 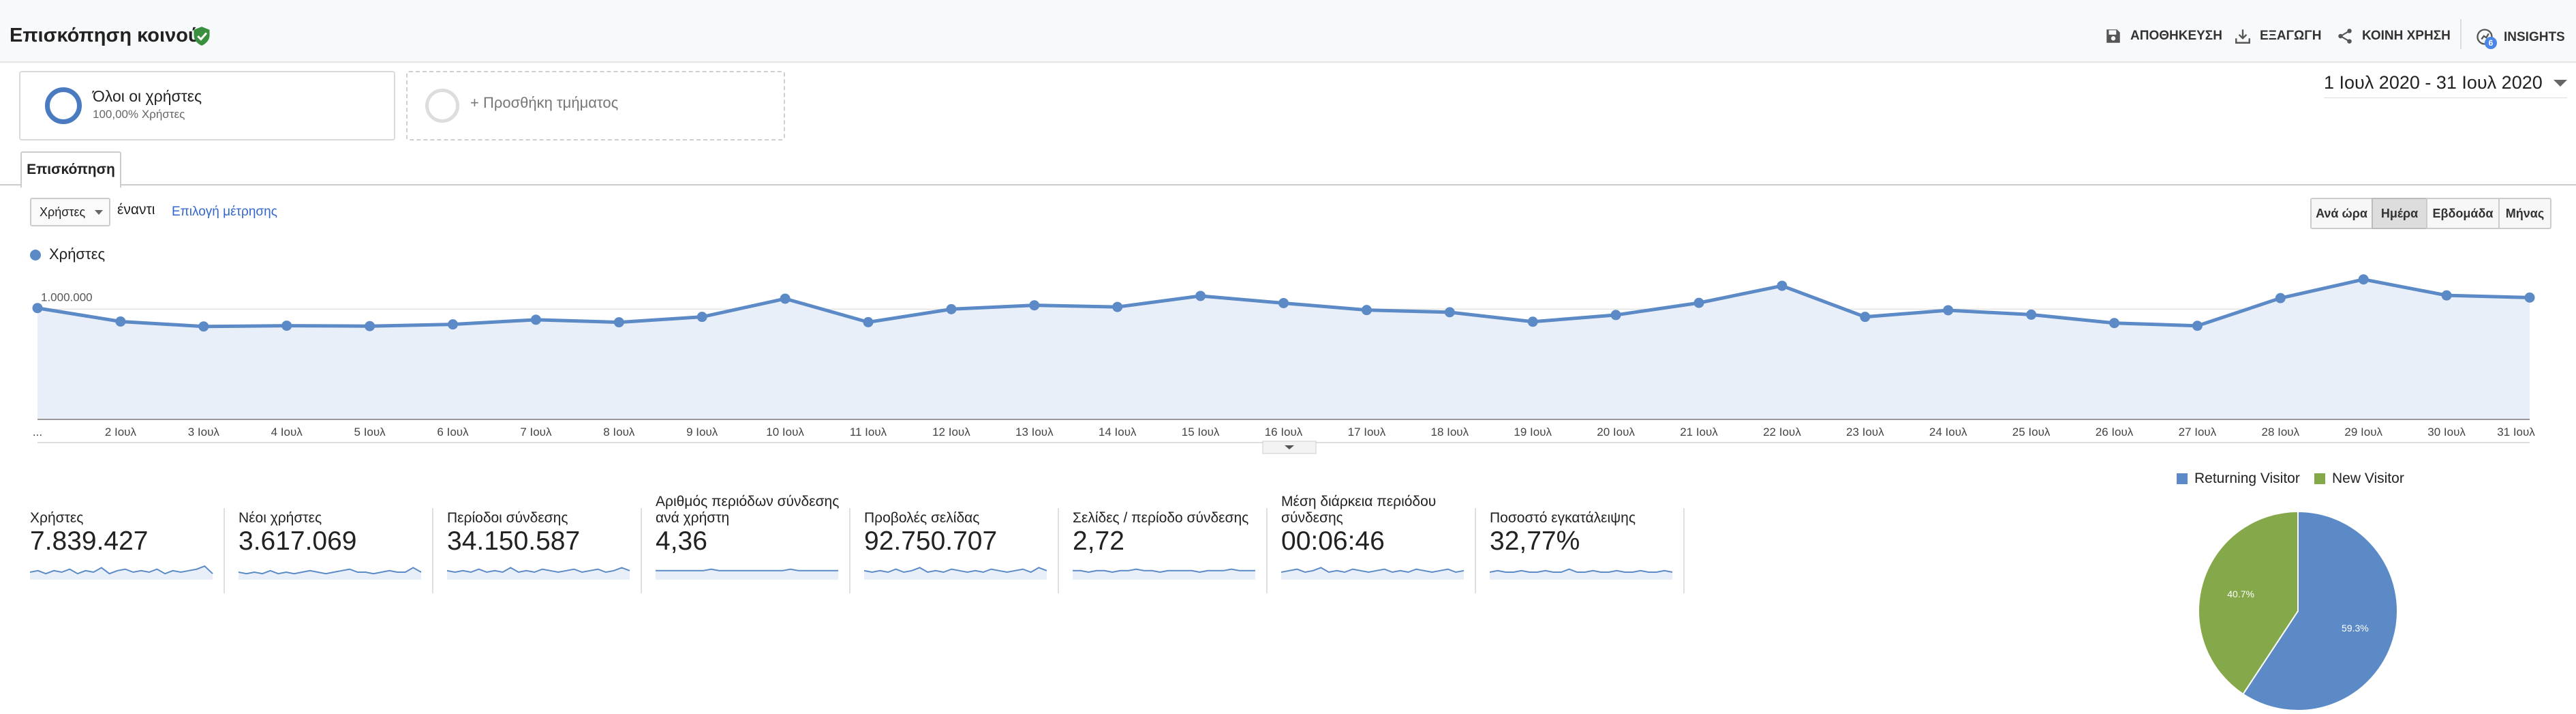 I want to click on x-tick-label: 27 Ιουλ, so click(x=2198, y=432).